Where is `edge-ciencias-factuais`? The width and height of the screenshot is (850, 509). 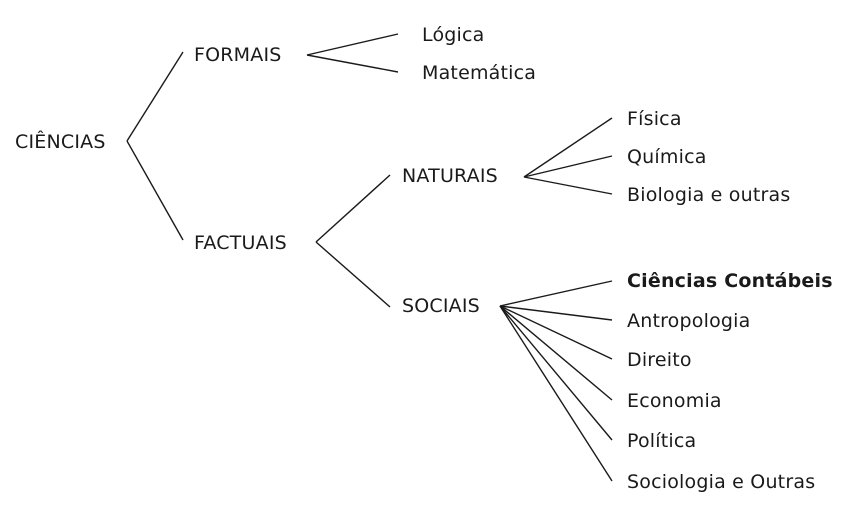
edge-ciencias-factuais is located at coordinates (155, 190).